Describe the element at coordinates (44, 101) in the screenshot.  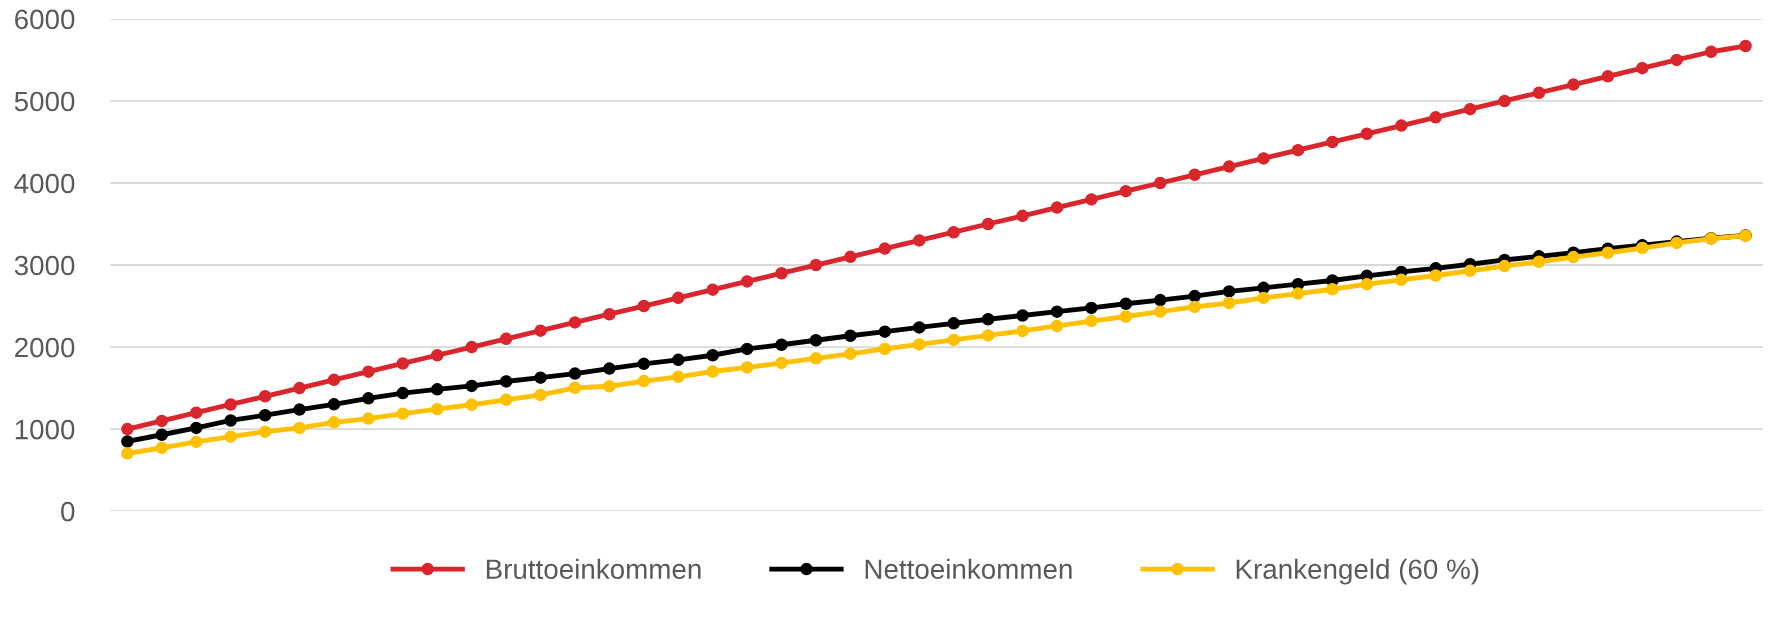
I see `y-tick-label: 5000` at that location.